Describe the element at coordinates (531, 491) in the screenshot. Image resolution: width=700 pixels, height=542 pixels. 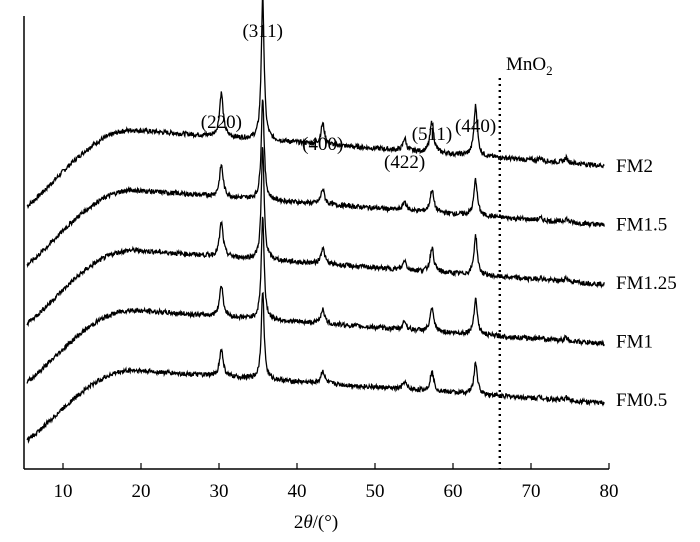
I see `x-tick-label: 70` at that location.